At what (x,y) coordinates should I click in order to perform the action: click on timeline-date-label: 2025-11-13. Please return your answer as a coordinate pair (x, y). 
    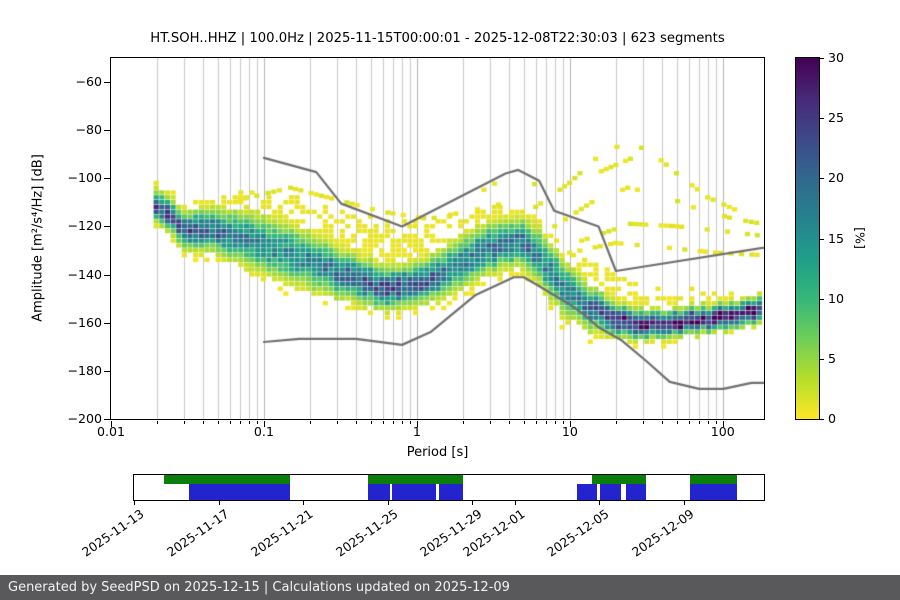
    Looking at the image, I should click on (113, 533).